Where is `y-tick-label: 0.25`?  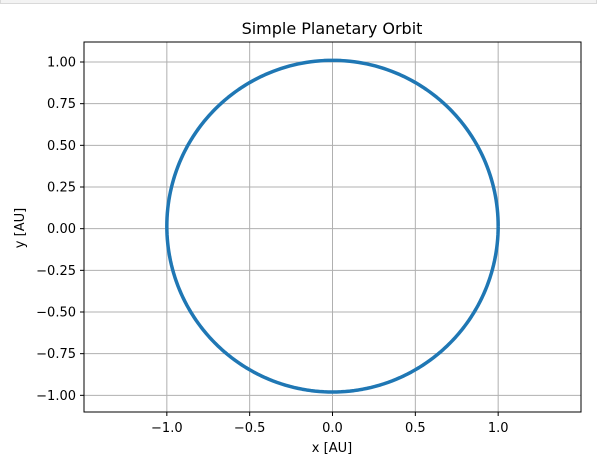 y-tick-label: 0.25 is located at coordinates (61, 188).